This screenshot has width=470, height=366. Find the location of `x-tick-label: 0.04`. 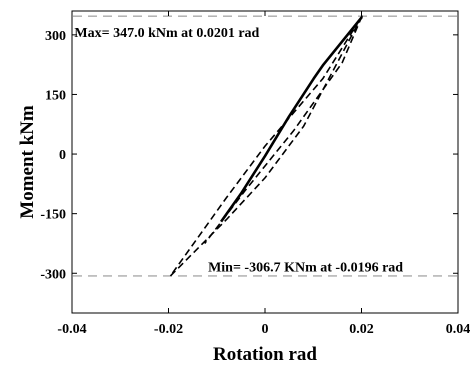

x-tick-label: 0.04 is located at coordinates (458, 329).